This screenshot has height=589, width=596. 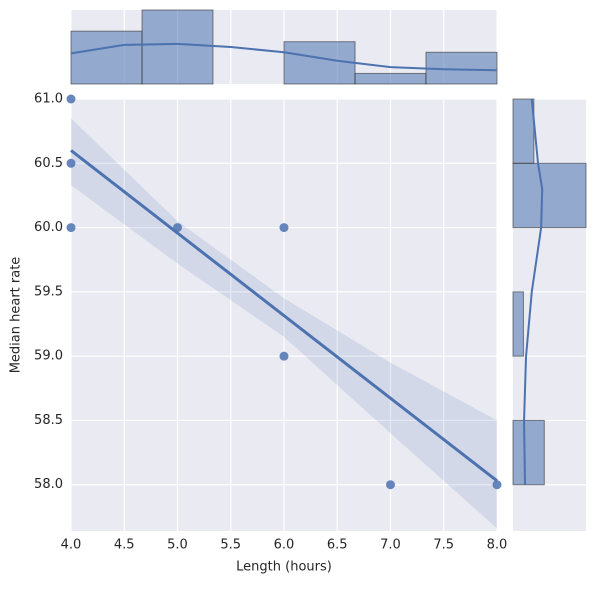 What do you see at coordinates (71, 545) in the screenshot?
I see `x-tick-label: 4.0` at bounding box center [71, 545].